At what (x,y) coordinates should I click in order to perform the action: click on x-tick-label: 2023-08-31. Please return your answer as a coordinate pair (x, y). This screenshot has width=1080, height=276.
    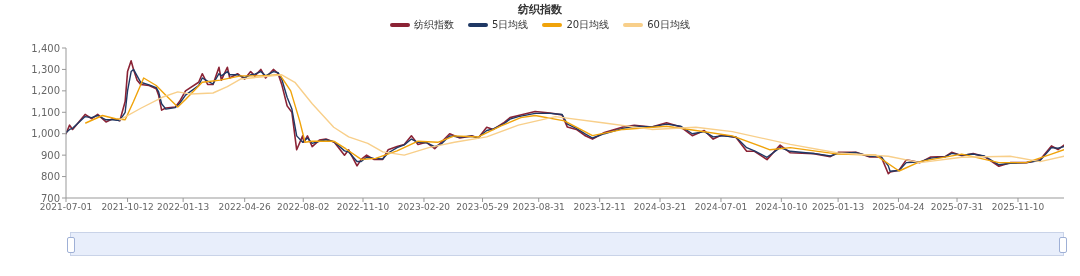
    Looking at the image, I should click on (538, 207).